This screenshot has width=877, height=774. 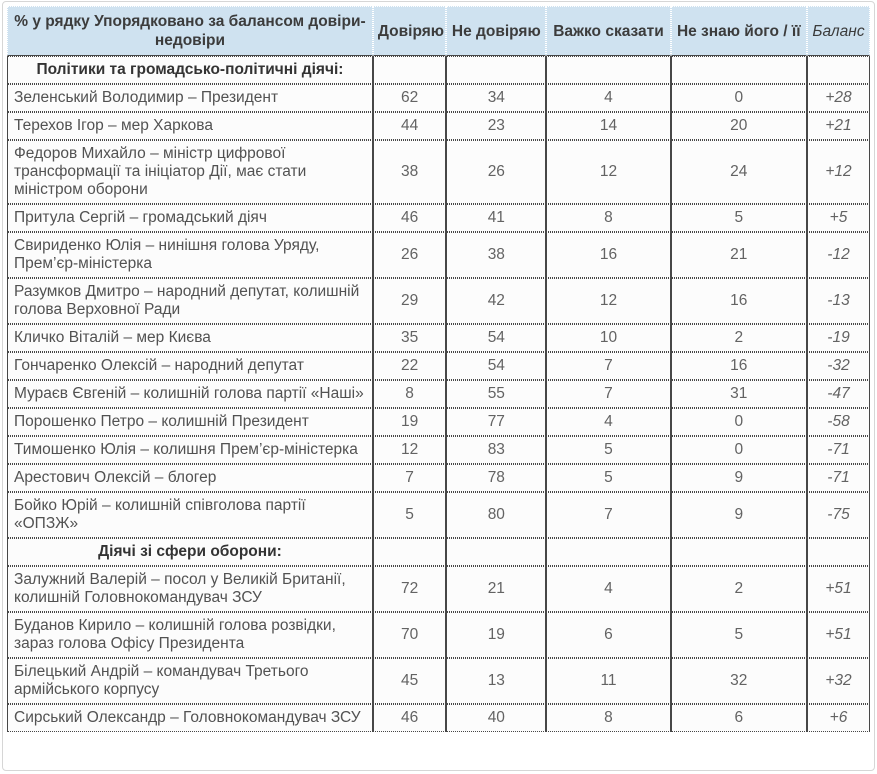 What do you see at coordinates (838, 255) in the screenshot?
I see `balance-cell: -12` at bounding box center [838, 255].